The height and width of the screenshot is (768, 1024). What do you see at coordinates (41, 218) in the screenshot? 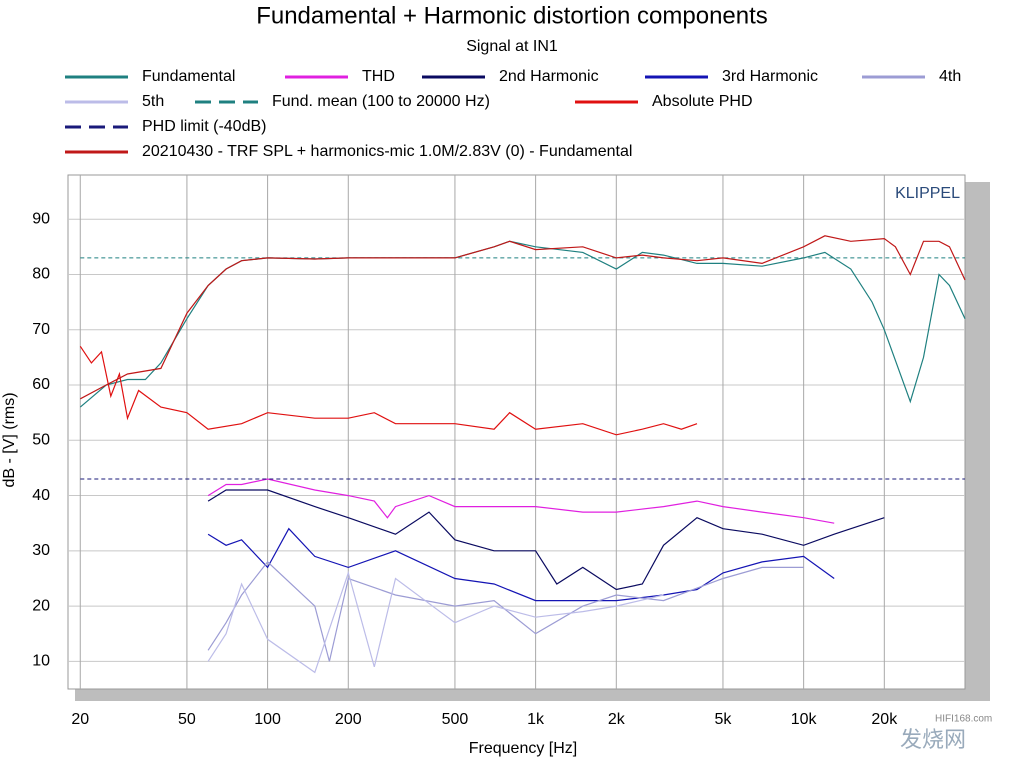
I see `y-tick-label: 90` at bounding box center [41, 218].